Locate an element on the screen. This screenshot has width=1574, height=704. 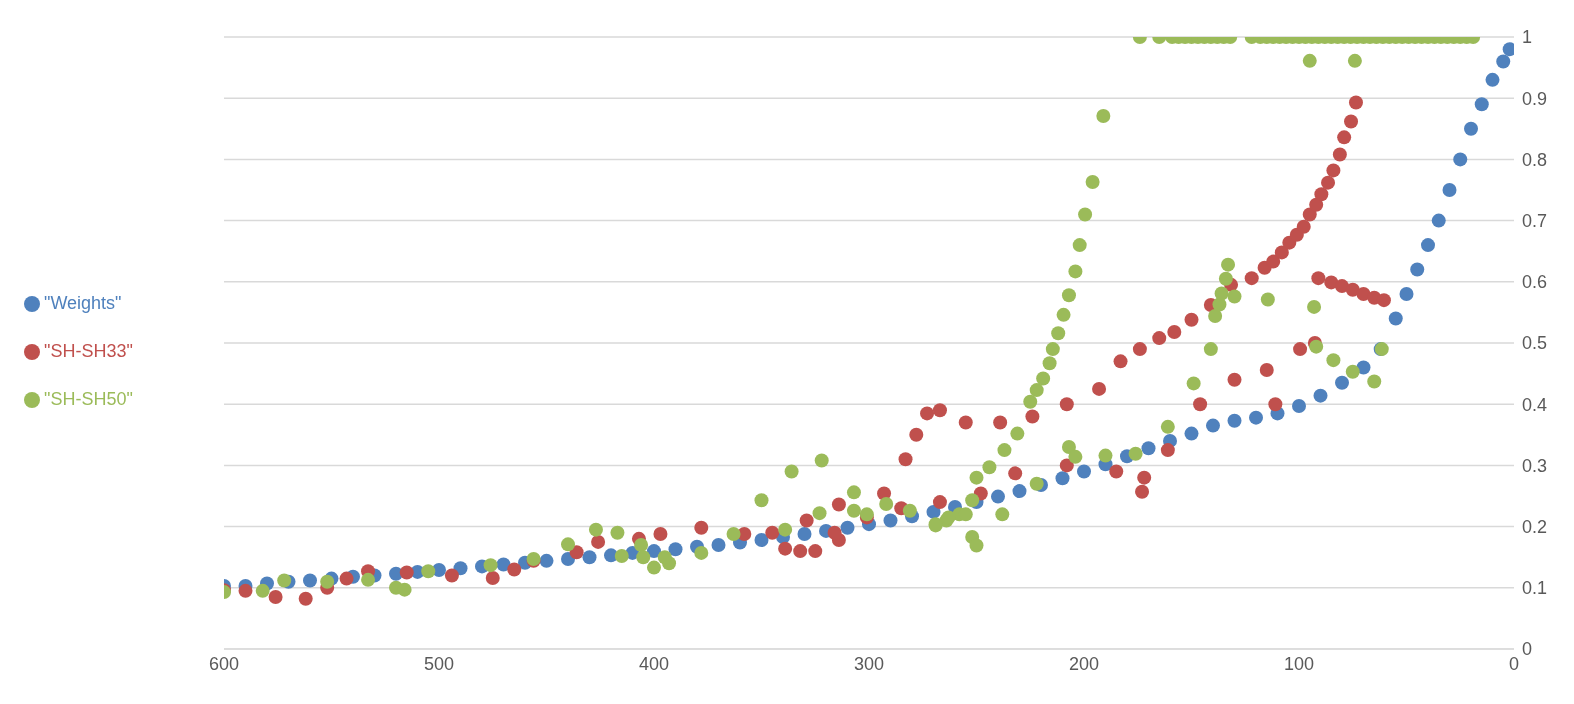
y-tick-label: 0.1 is located at coordinates (1535, 588).